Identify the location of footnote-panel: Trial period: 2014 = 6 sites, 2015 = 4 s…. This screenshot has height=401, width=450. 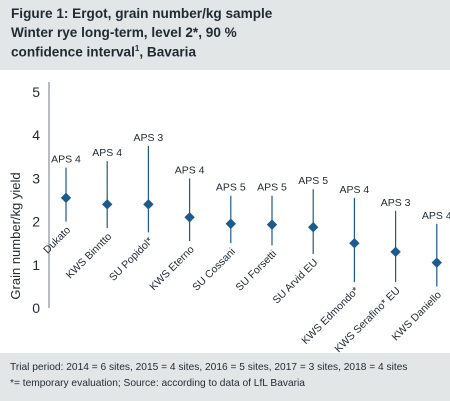
(225, 377).